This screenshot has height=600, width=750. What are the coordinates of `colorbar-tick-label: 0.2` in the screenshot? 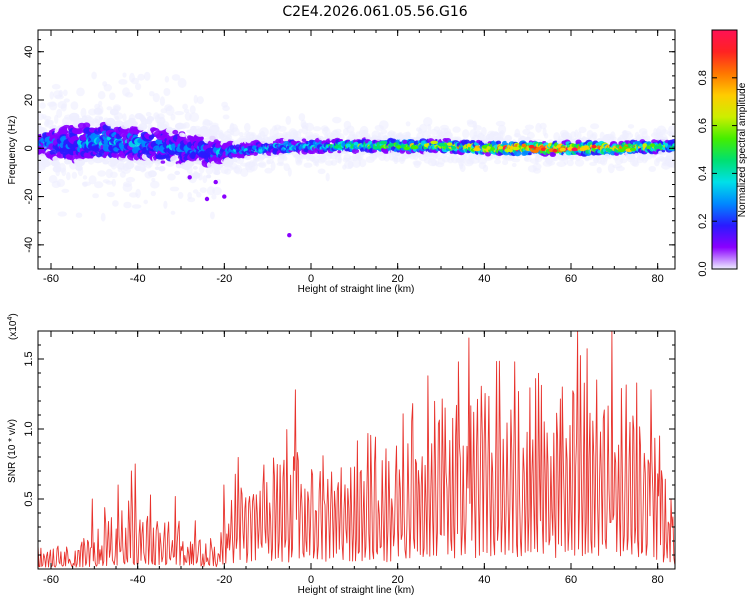 It's located at (703, 221).